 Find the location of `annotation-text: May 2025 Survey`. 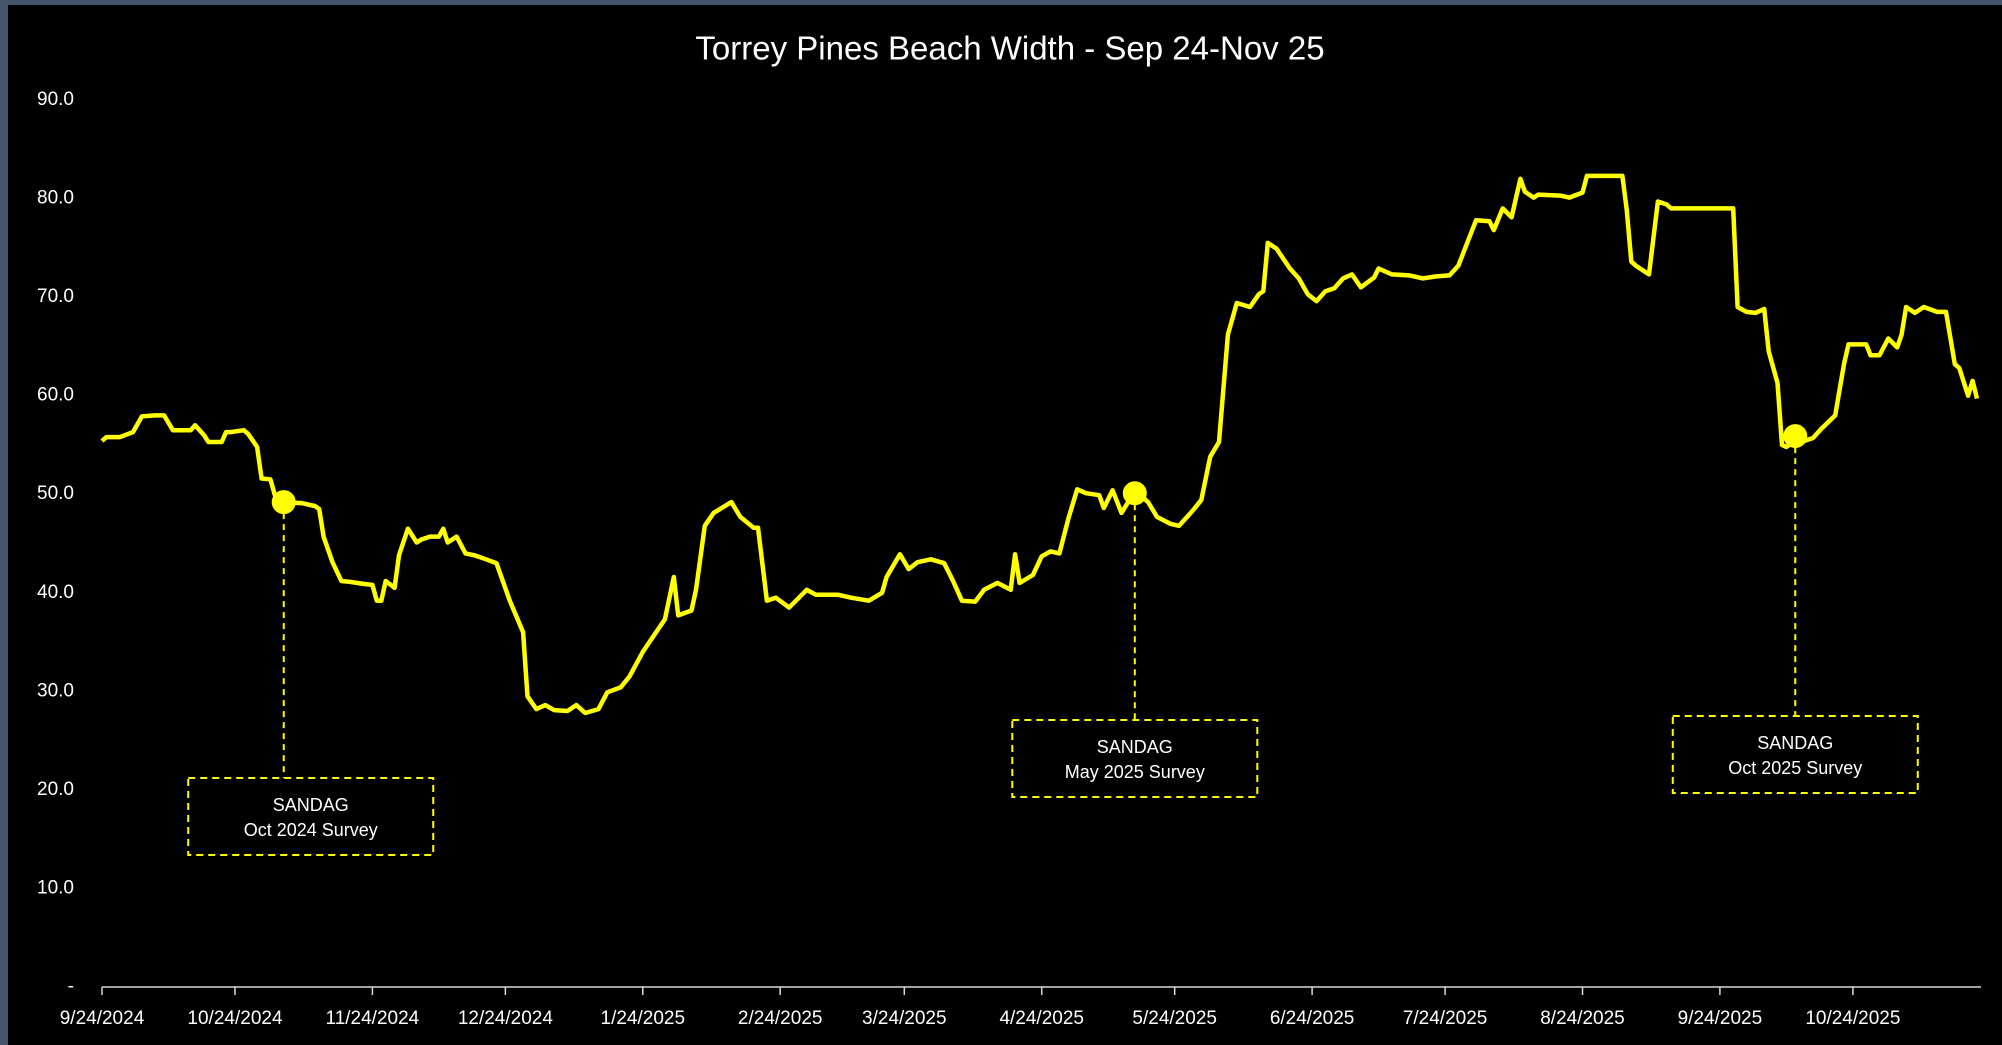

annotation-text: May 2025 Survey is located at coordinates (1135, 772).